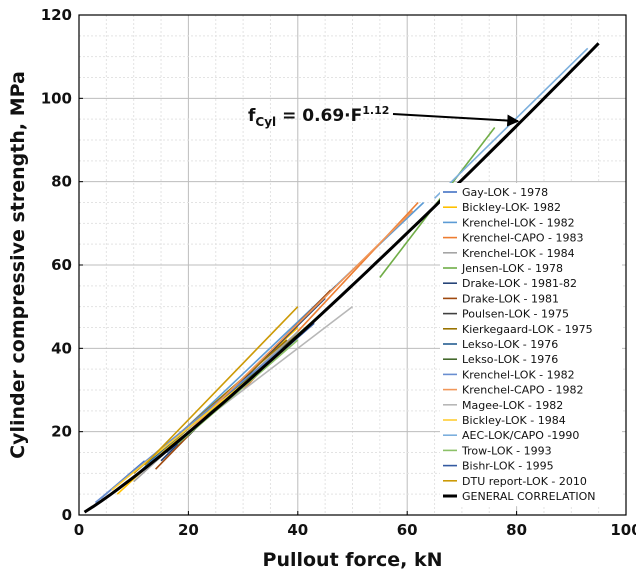  What do you see at coordinates (79, 530) in the screenshot?
I see `x-tick-label: 0` at bounding box center [79, 530].